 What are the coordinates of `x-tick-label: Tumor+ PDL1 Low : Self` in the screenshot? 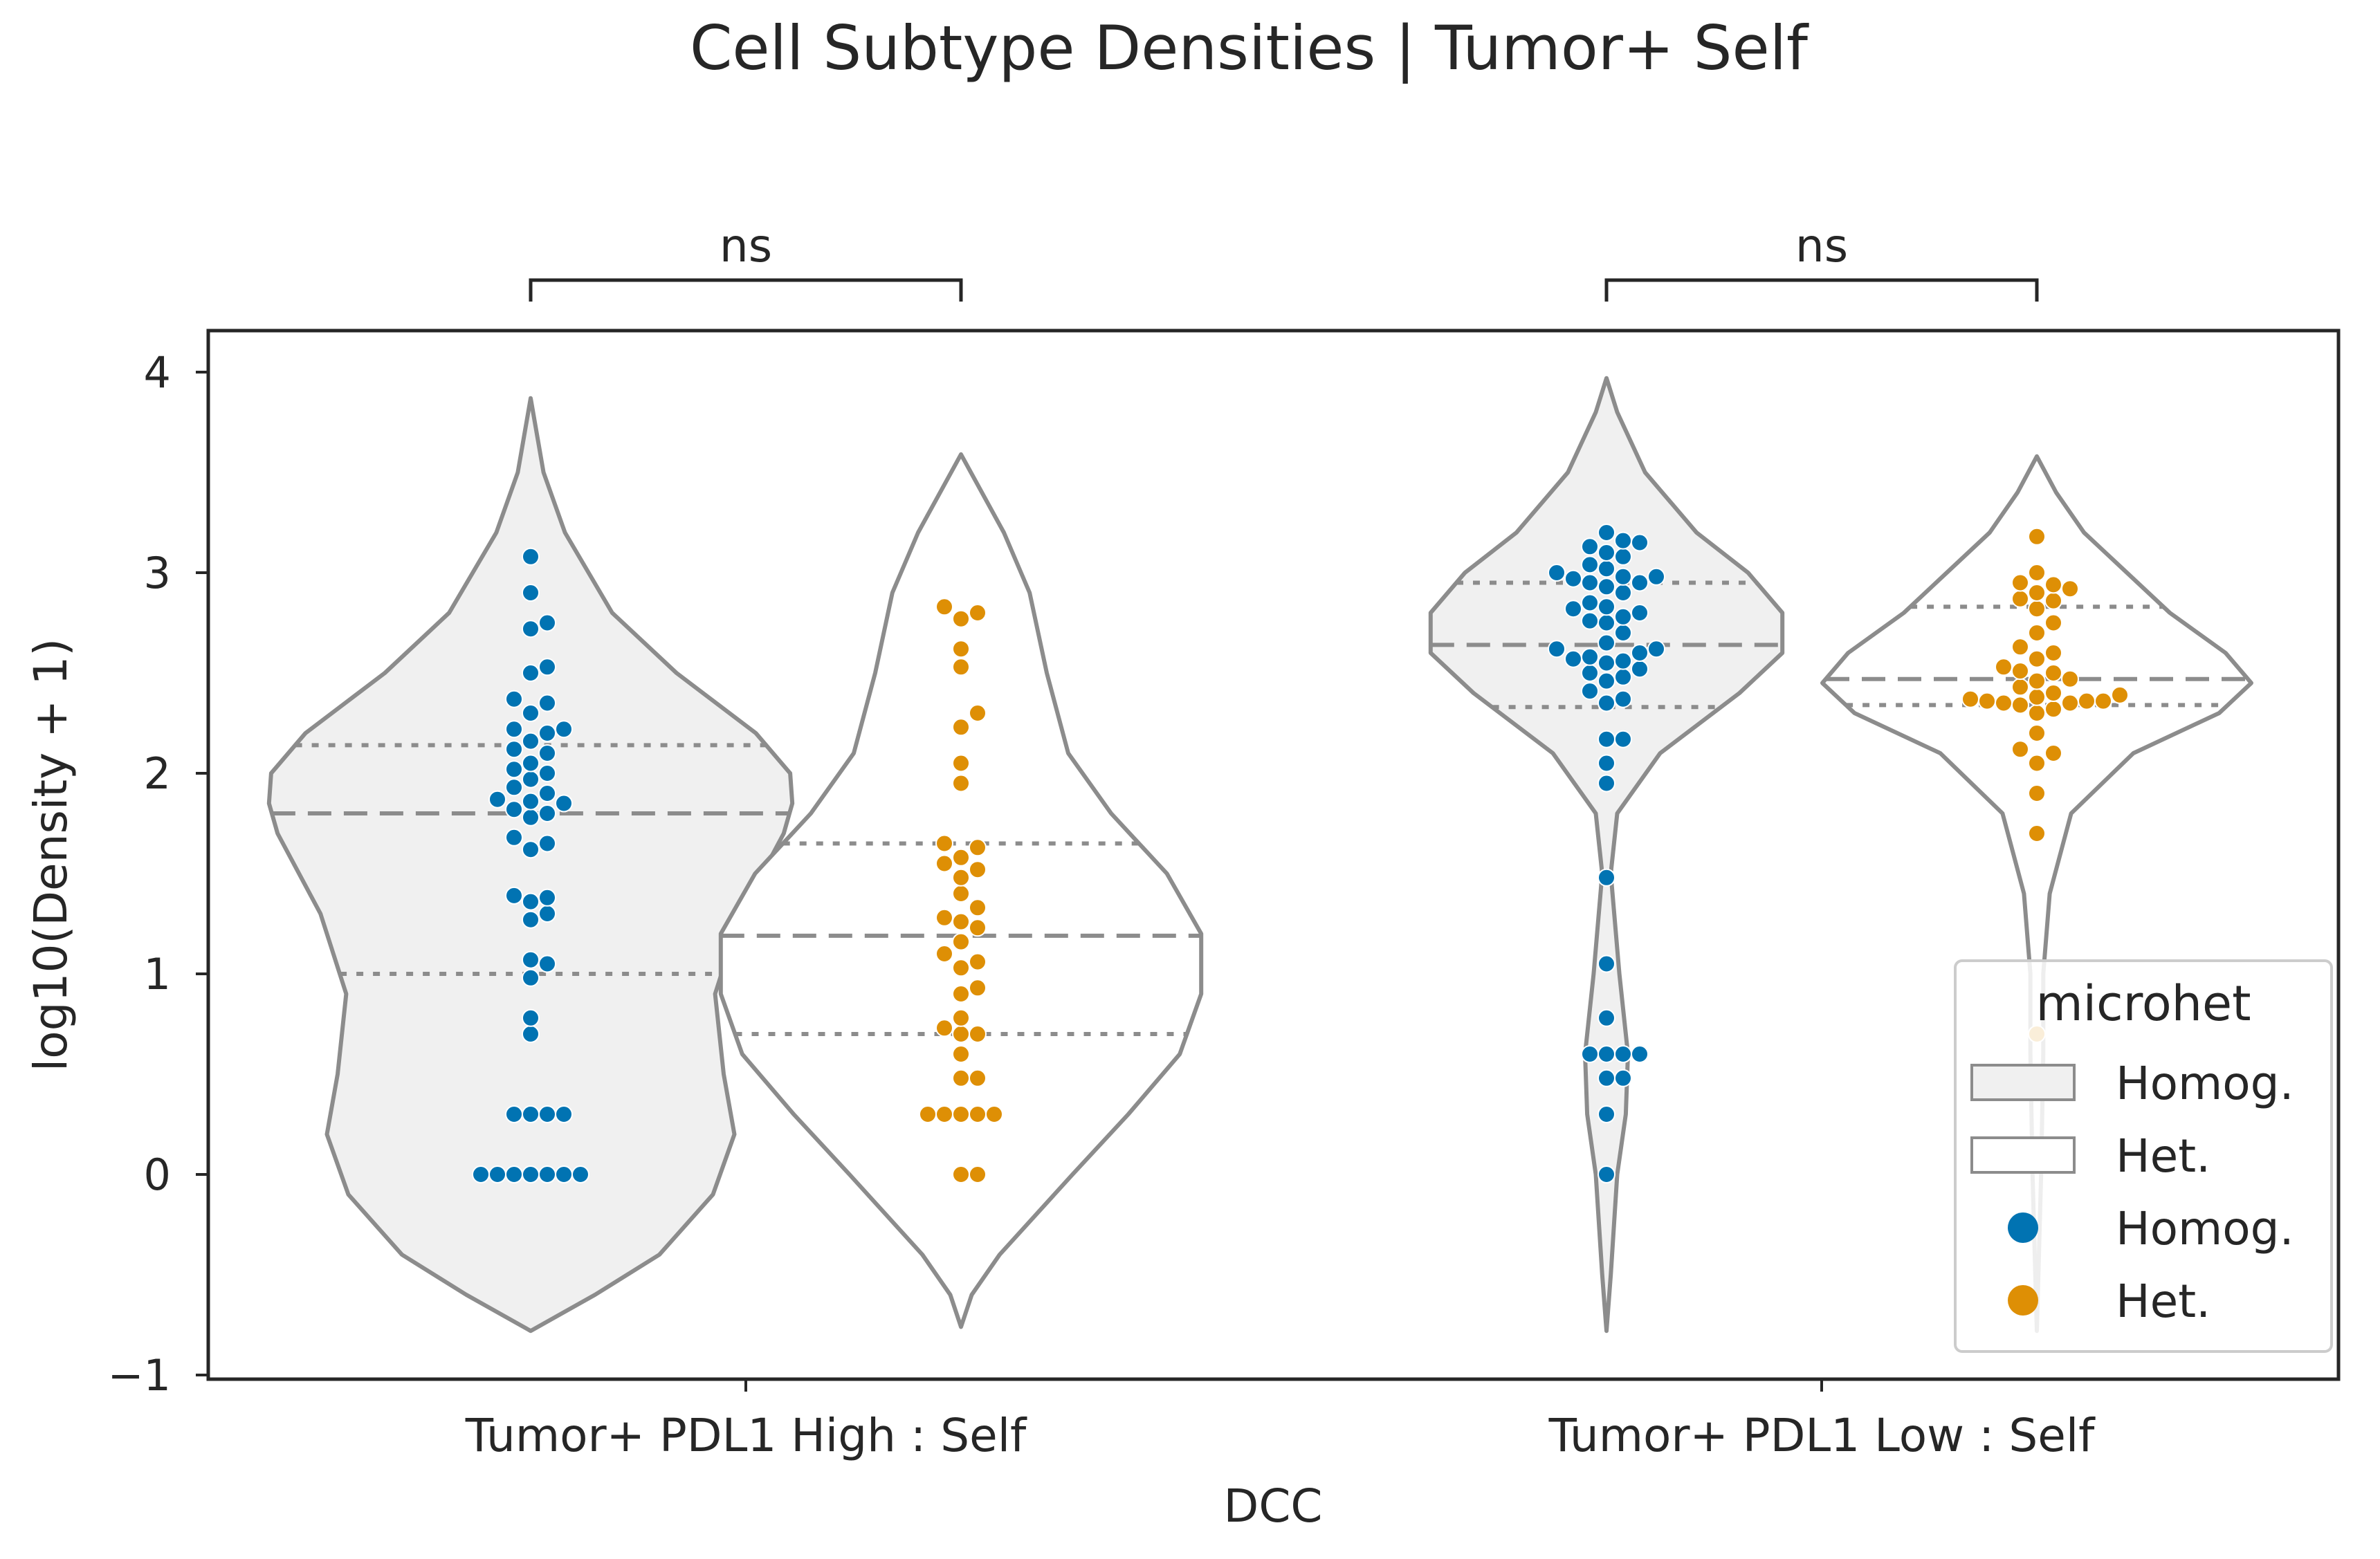 It's located at (1822, 1435).